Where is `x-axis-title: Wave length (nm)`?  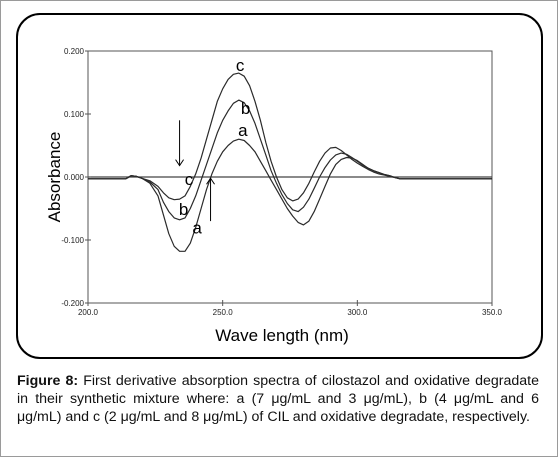
x-axis-title: Wave length (nm) is located at coordinates (282, 335).